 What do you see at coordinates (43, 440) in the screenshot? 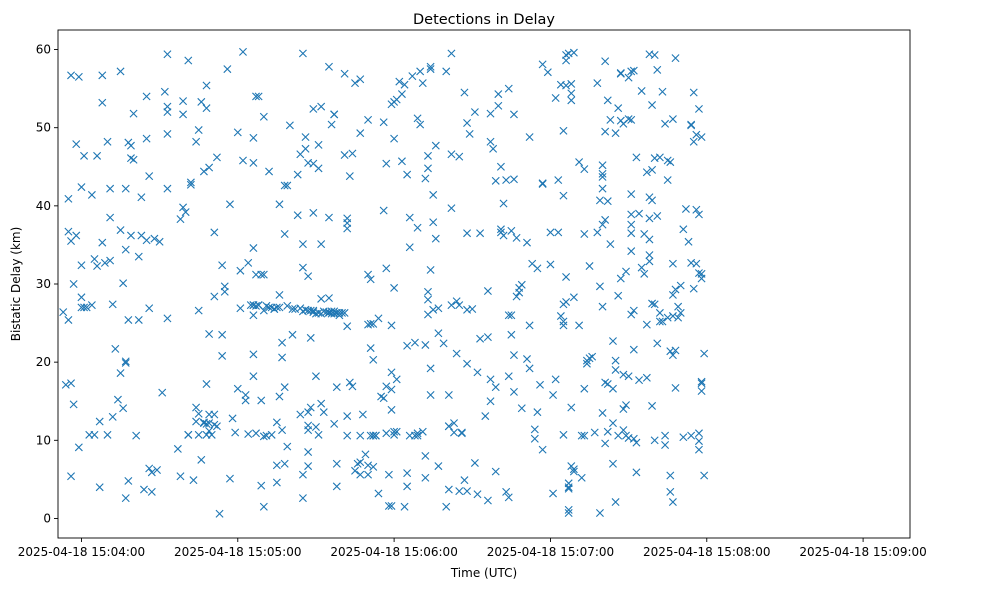
I see `y-tick-label: 10` at bounding box center [43, 440].